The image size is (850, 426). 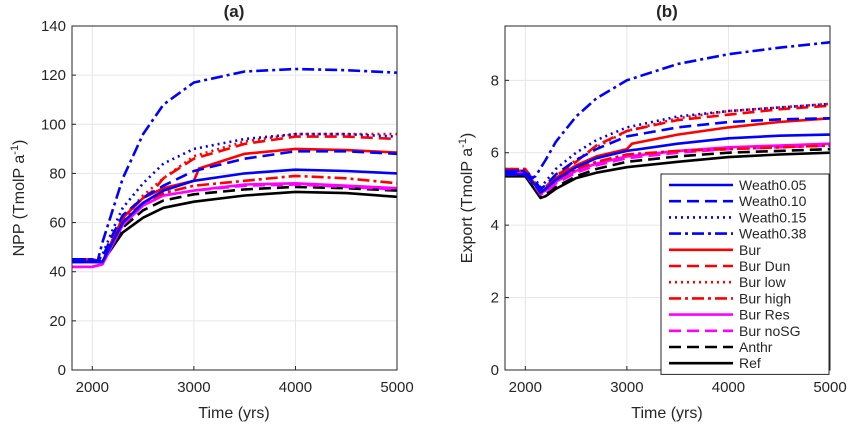 What do you see at coordinates (57, 272) in the screenshot?
I see `y-tick-label-a: 40` at bounding box center [57, 272].